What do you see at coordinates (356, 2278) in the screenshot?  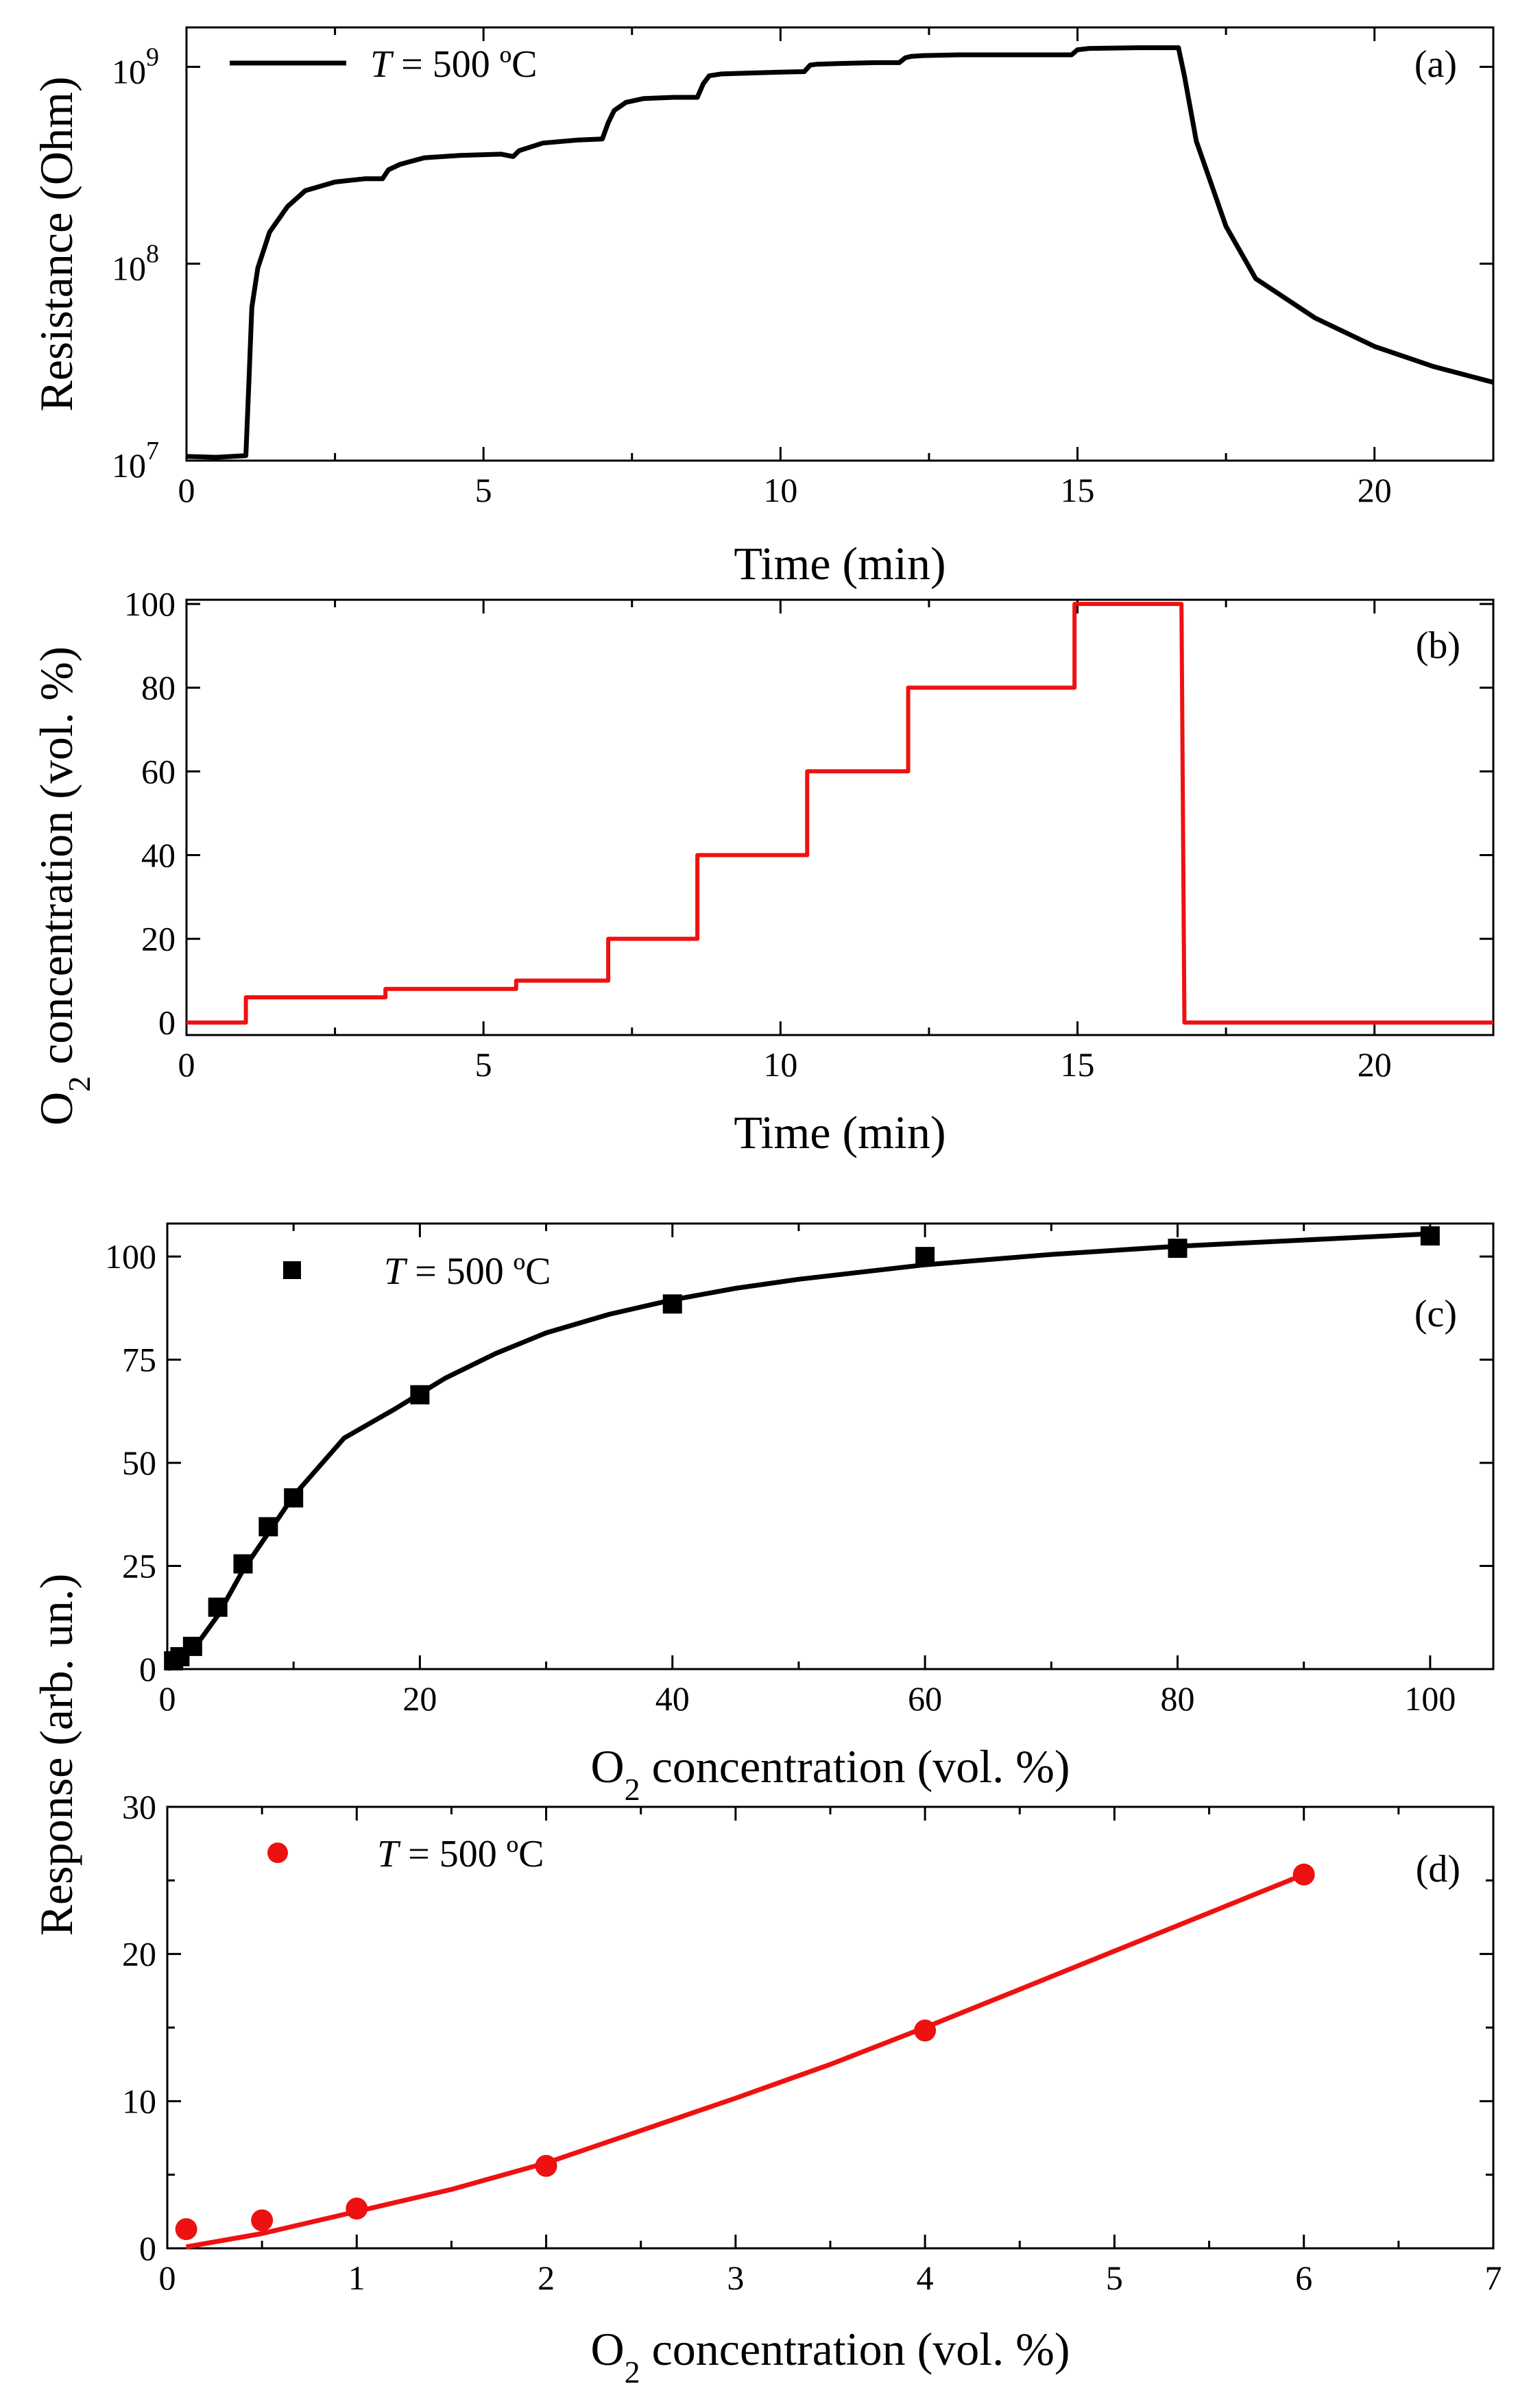 I see `x-tick-label: 1` at bounding box center [356, 2278].